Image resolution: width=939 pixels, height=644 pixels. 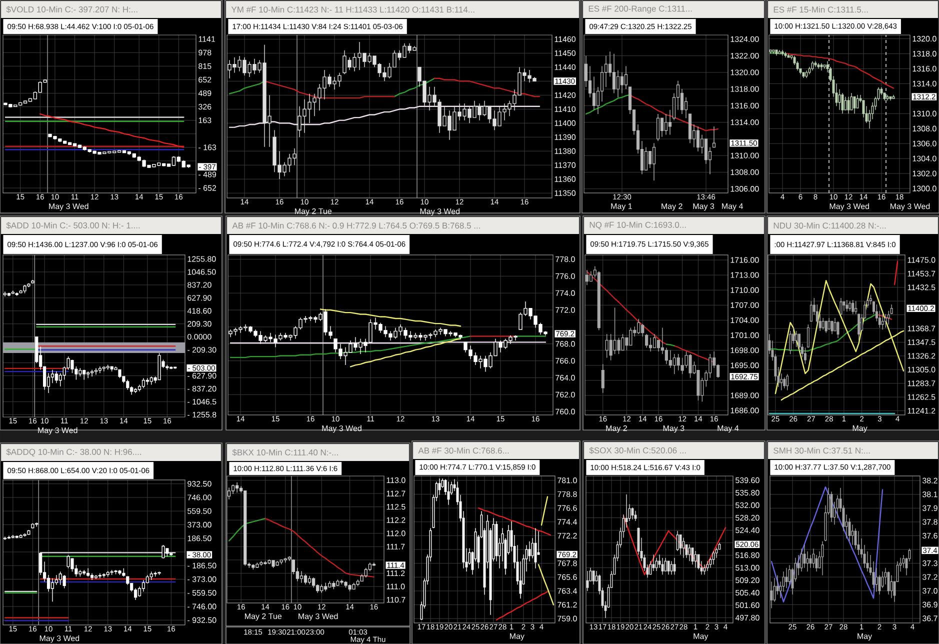 I want to click on y-tick-label: 38.1, so click(x=930, y=495).